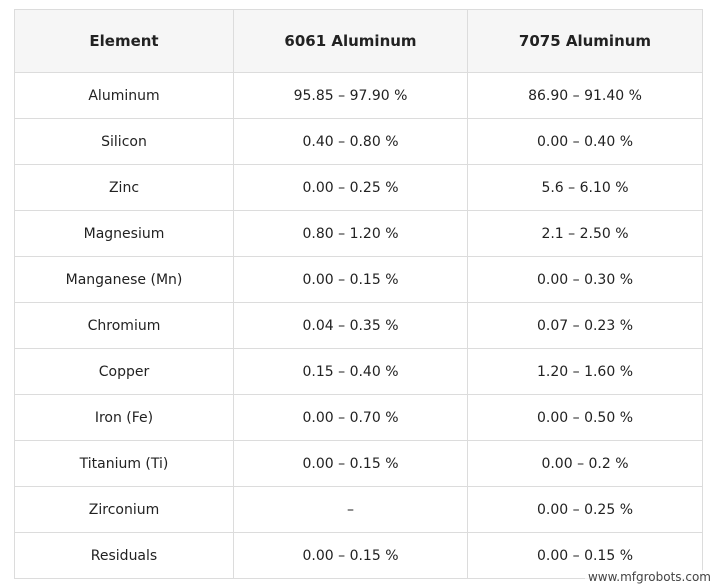 This screenshot has width=720, height=586. I want to click on table-cell: Chromium, so click(124, 325).